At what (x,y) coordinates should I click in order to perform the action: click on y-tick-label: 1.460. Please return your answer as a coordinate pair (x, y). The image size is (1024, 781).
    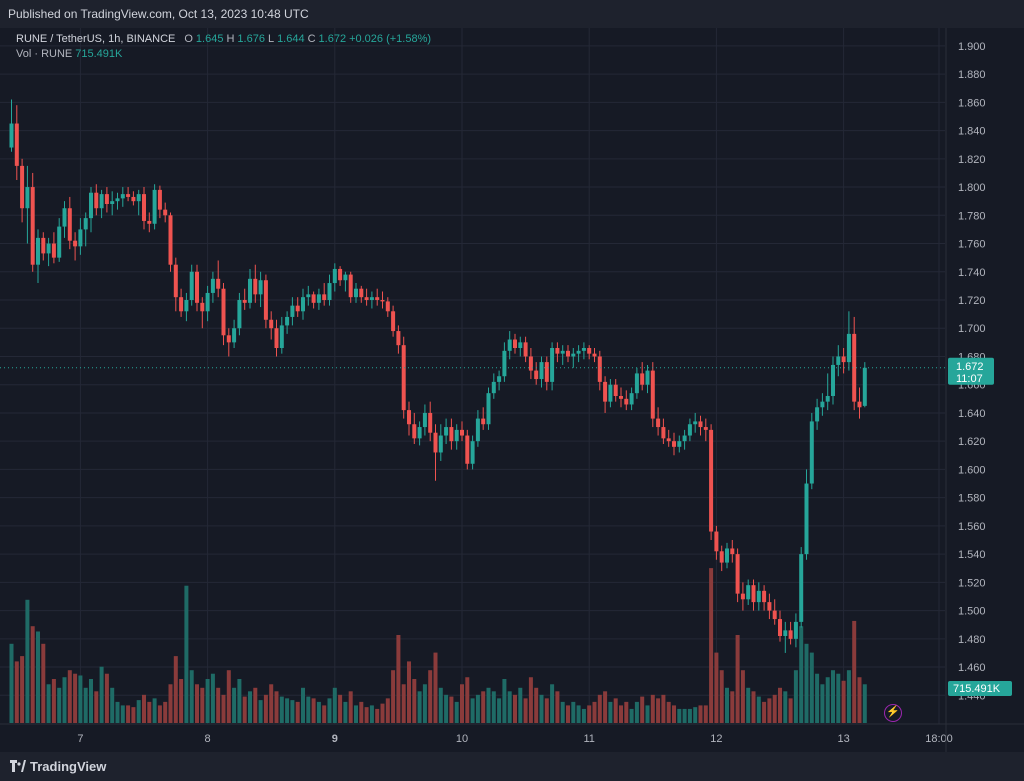
    Looking at the image, I should click on (972, 668).